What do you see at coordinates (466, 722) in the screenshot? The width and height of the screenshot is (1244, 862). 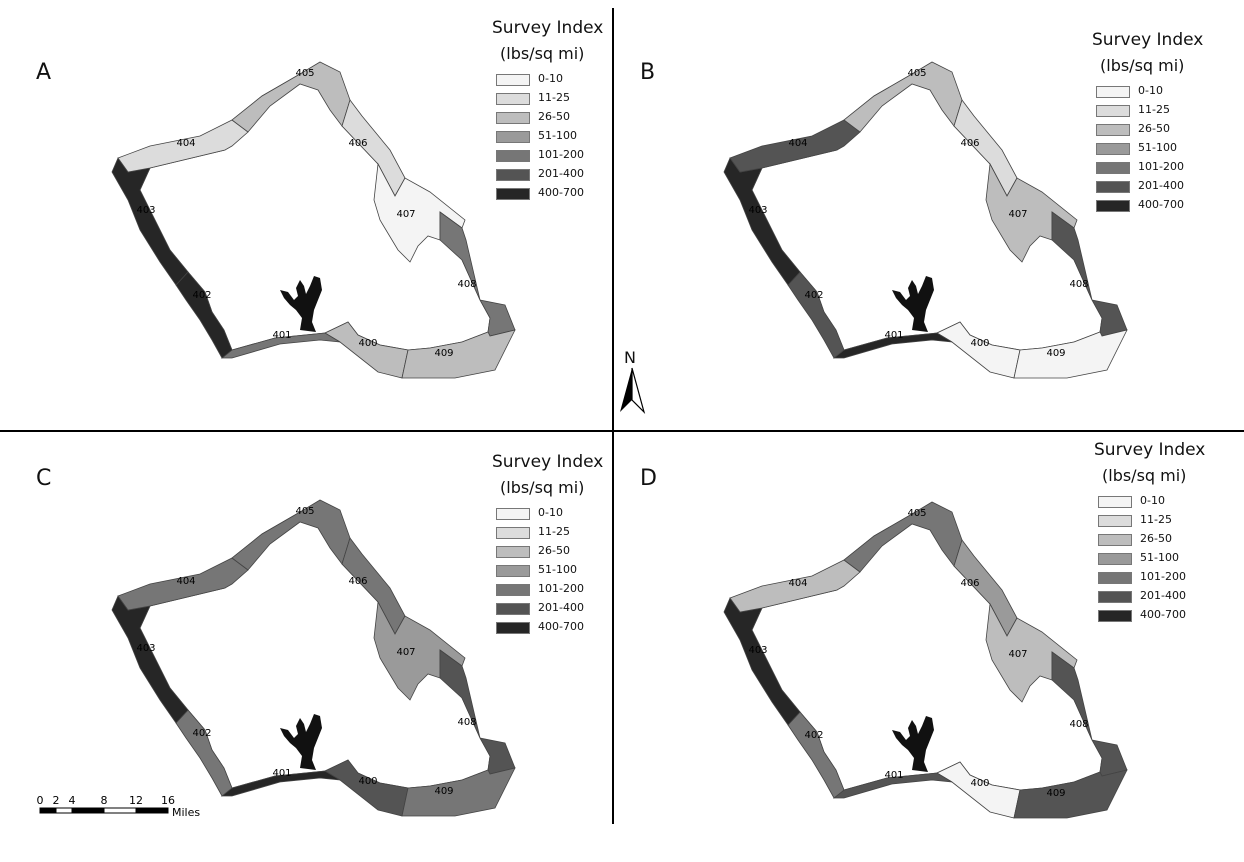 I see `zone-label-408: 408` at bounding box center [466, 722].